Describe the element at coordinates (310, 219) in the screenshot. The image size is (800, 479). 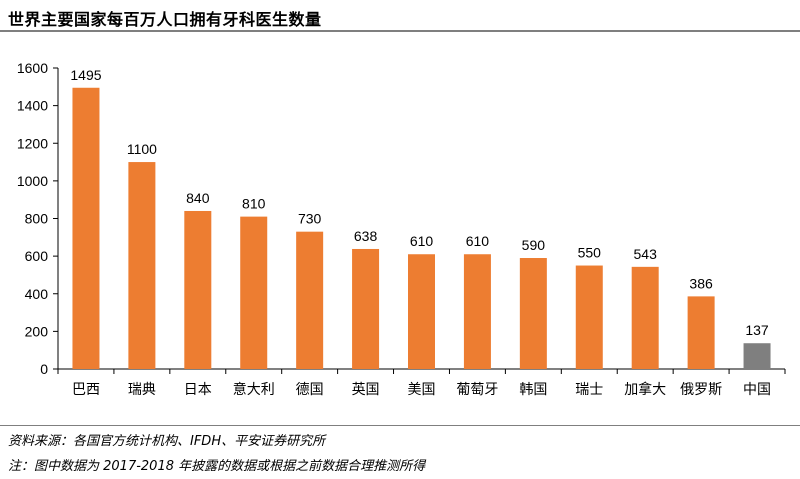
I see `data-label: 730` at that location.